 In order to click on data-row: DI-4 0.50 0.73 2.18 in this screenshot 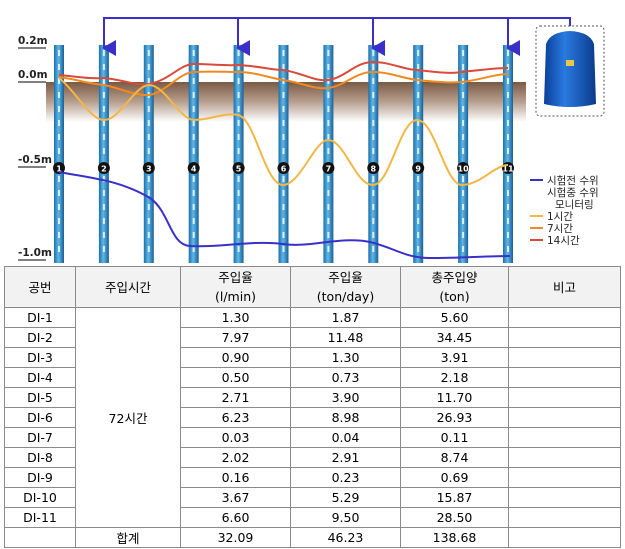, I will do `click(312, 377)`.